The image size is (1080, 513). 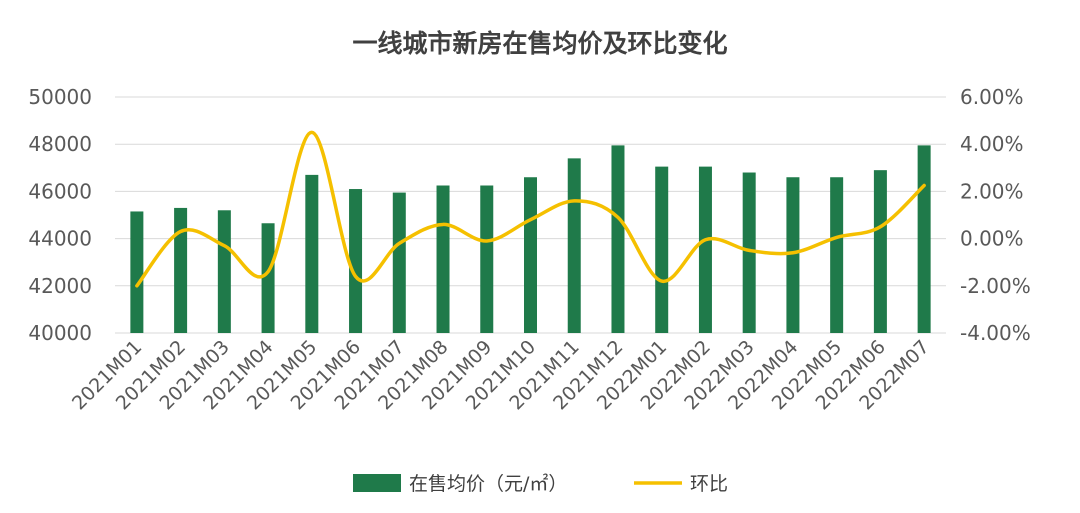 I want to click on right-tick-label: 6.00%, so click(x=992, y=97).